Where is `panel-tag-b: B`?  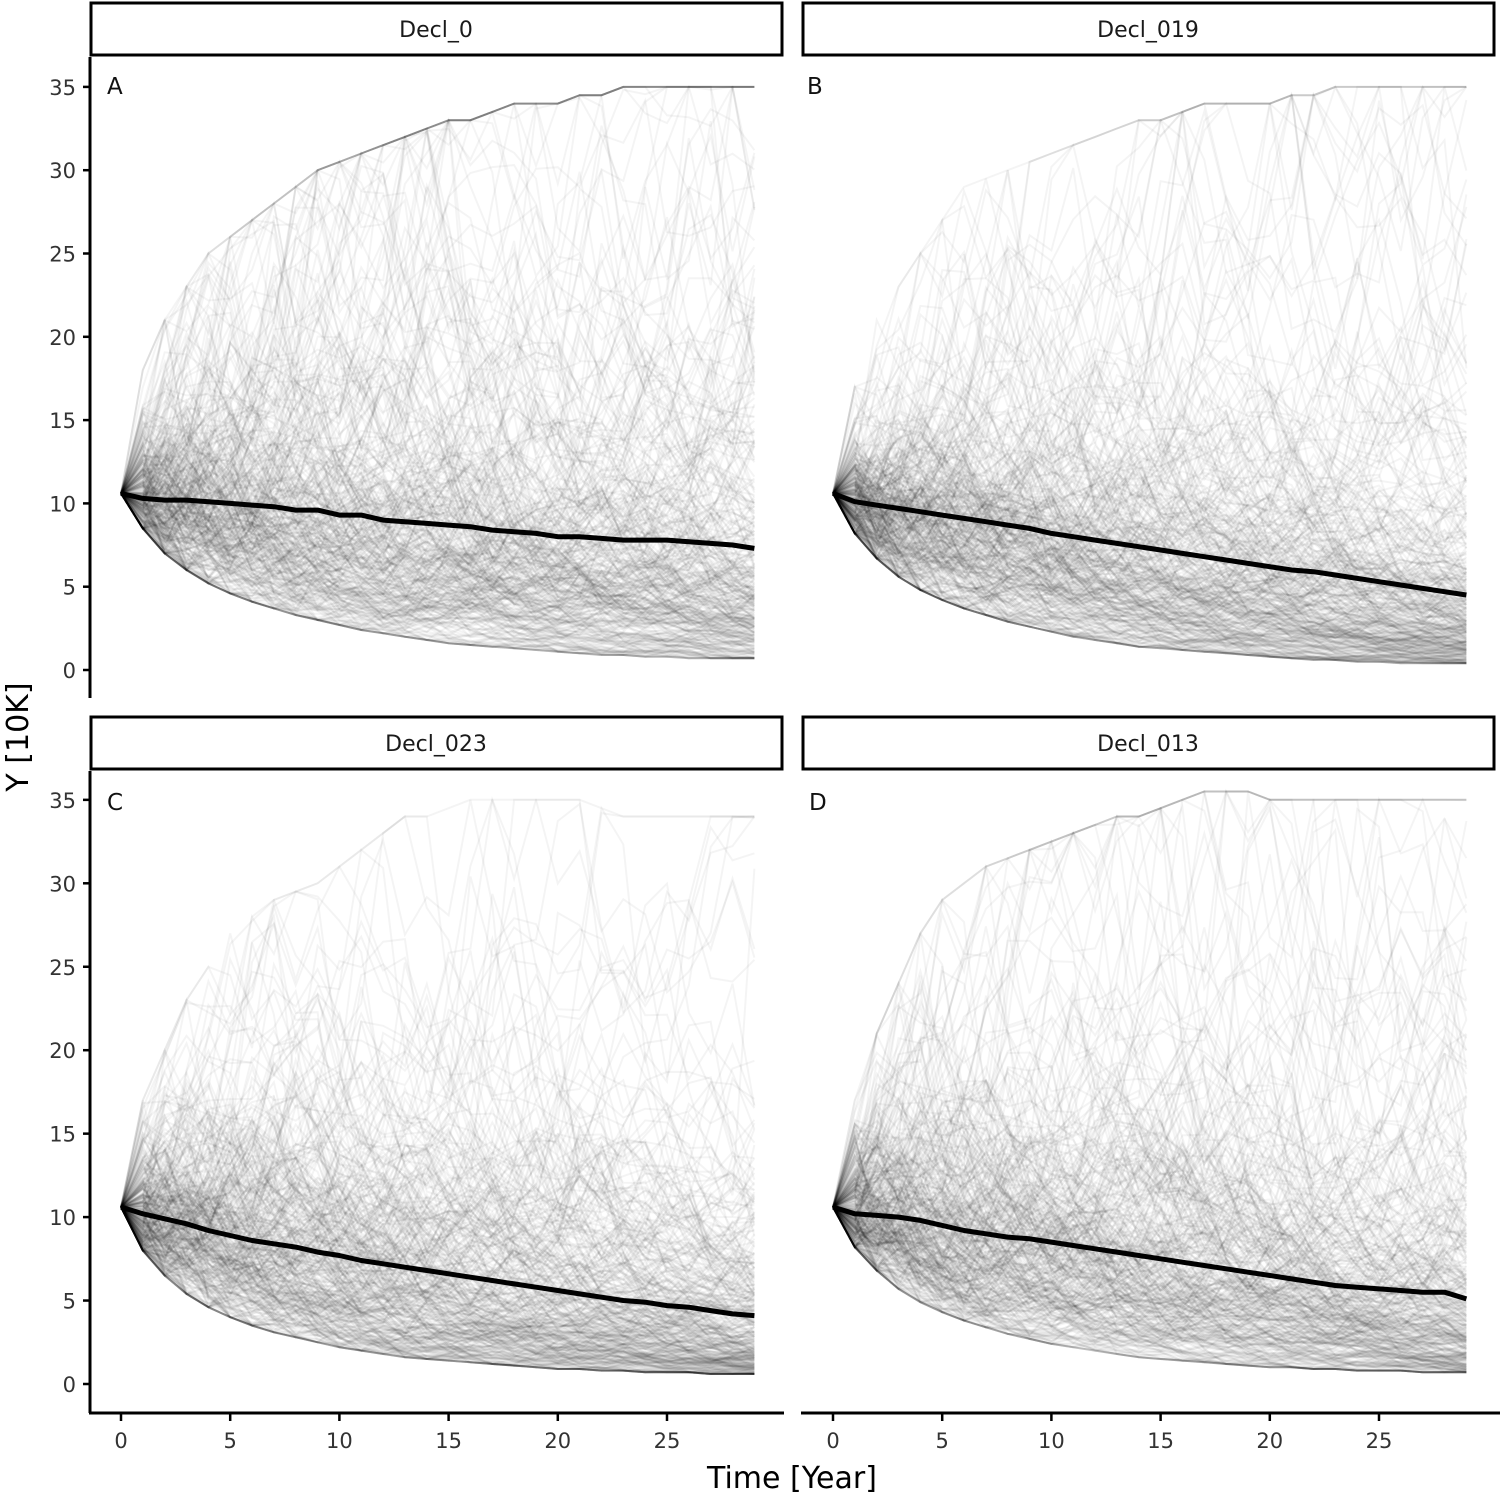 panel-tag-b: B is located at coordinates (815, 87).